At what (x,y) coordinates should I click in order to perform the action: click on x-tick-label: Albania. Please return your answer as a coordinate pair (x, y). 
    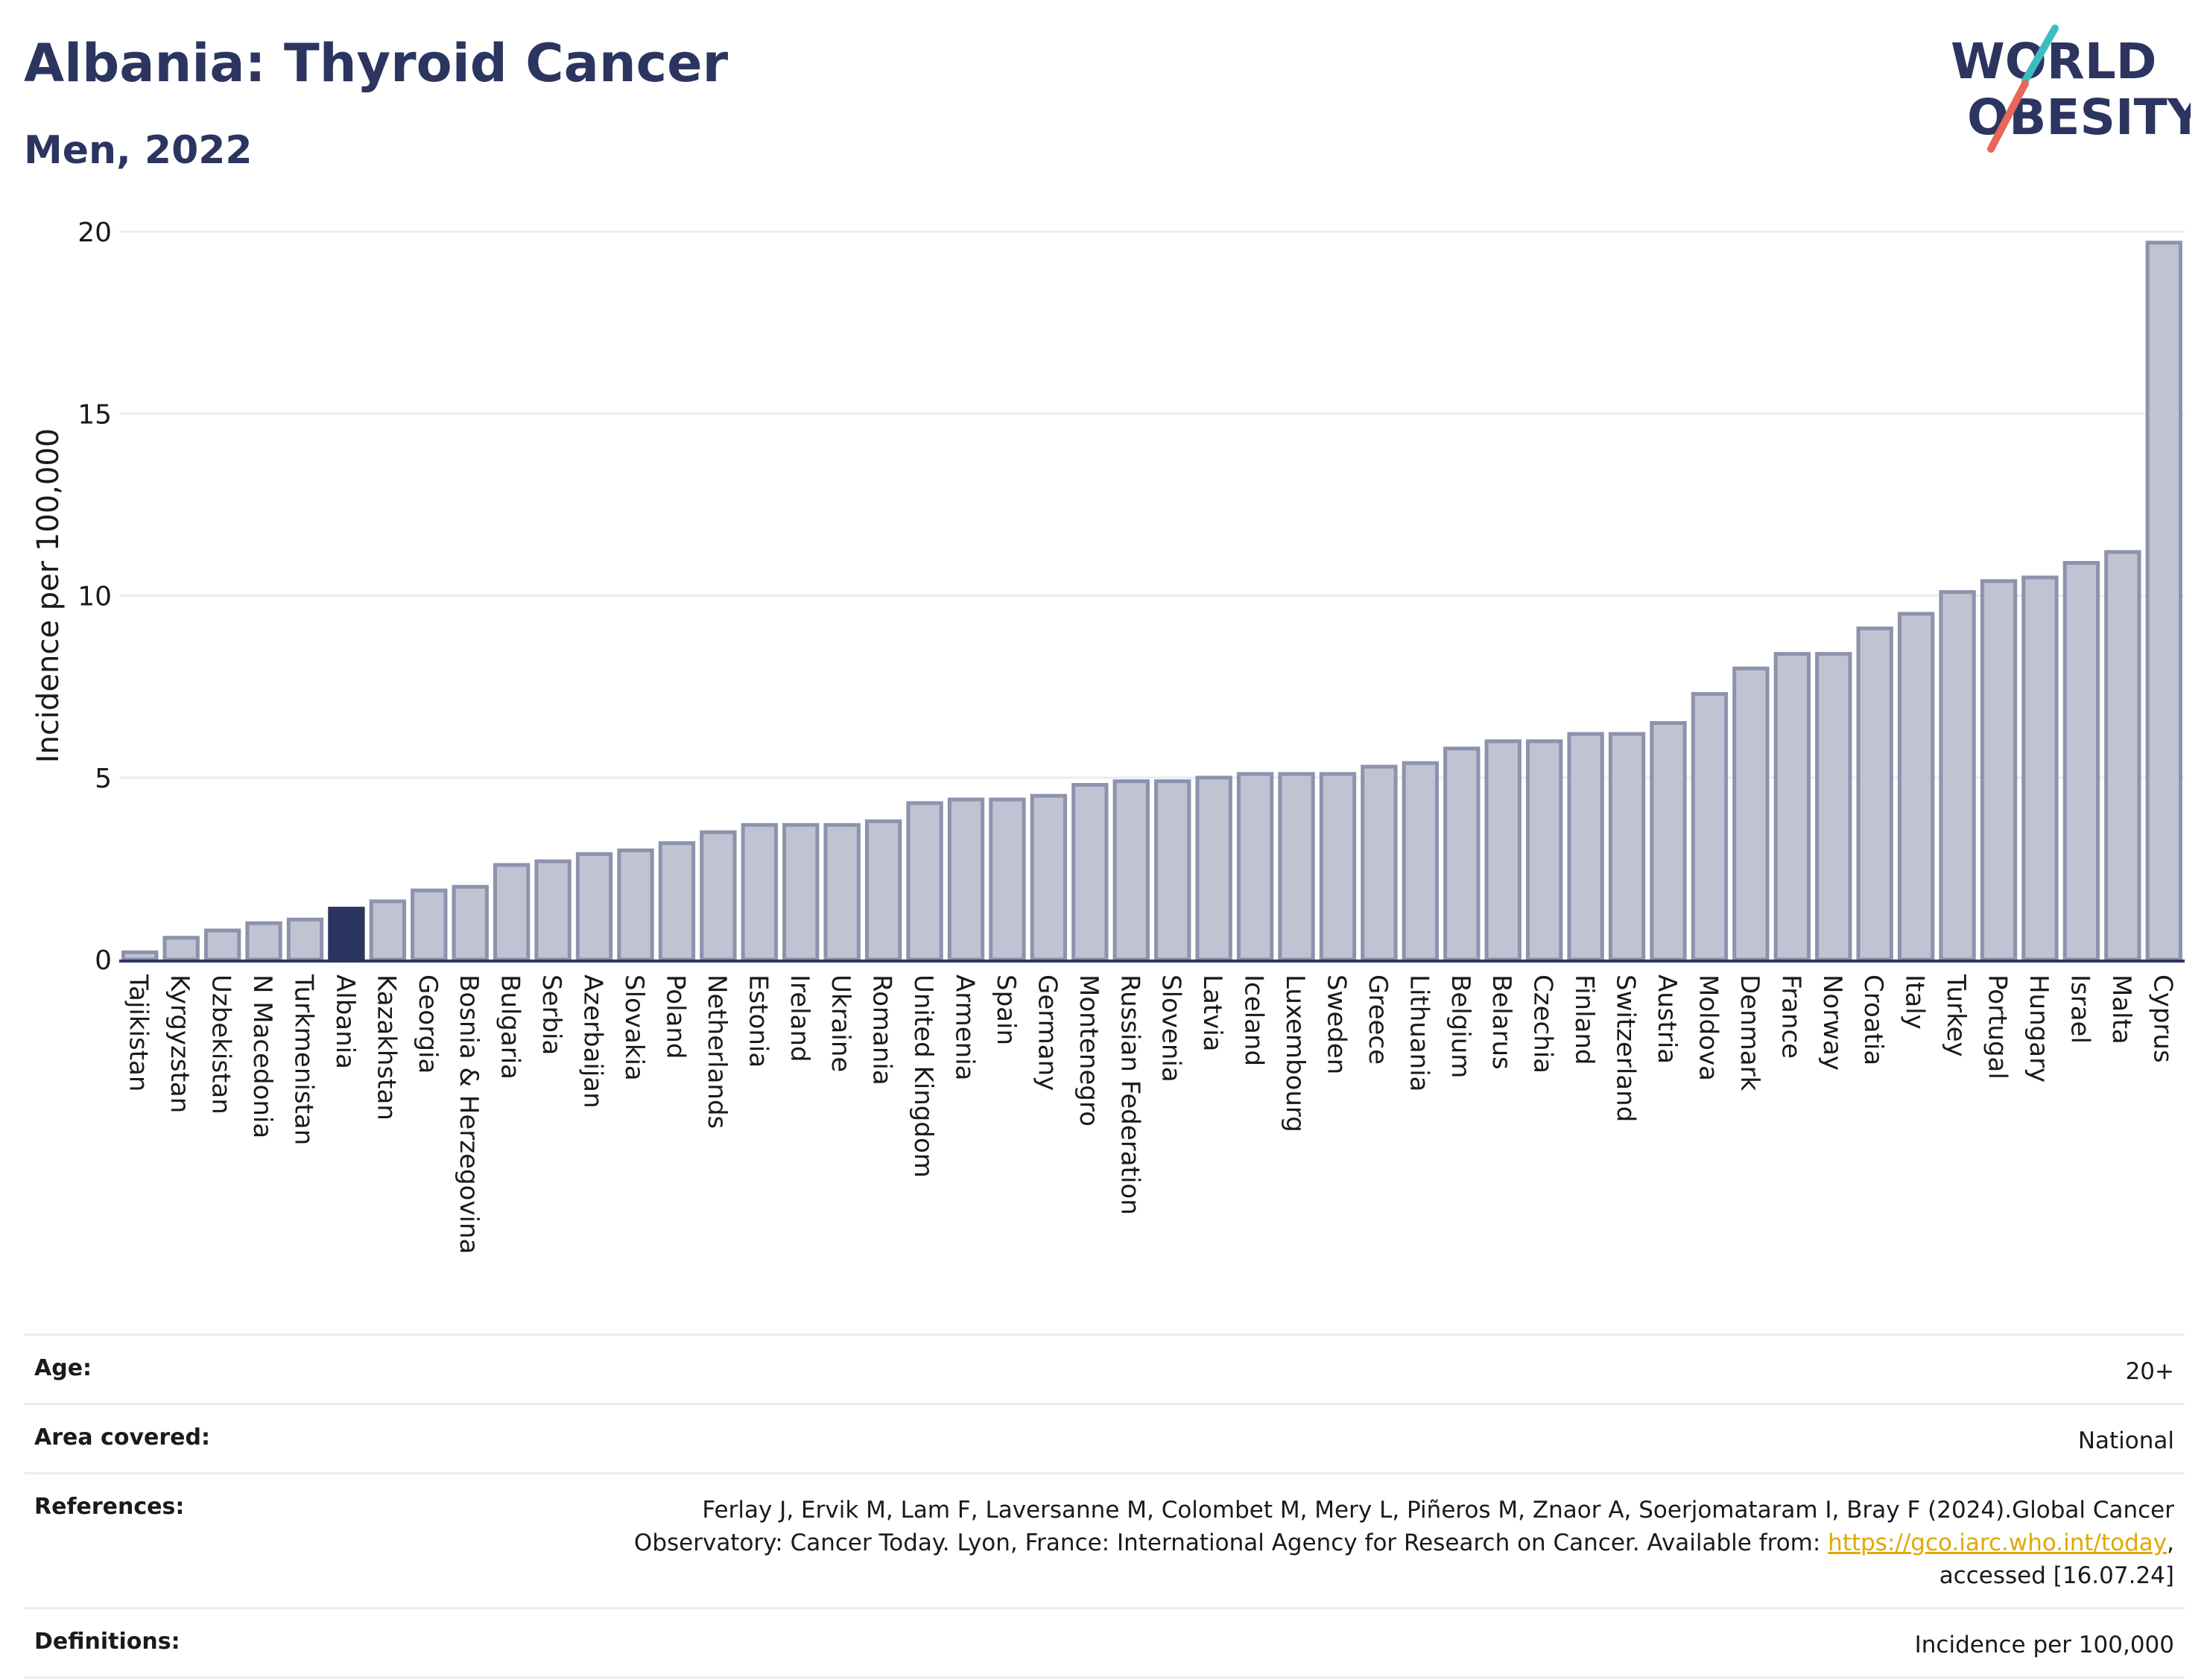
    Looking at the image, I should click on (345, 1021).